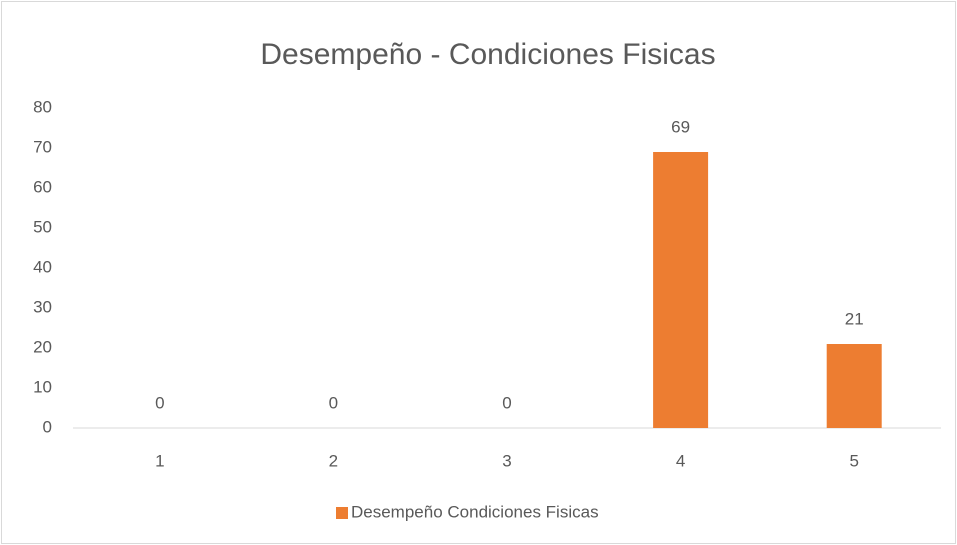  Describe the element at coordinates (42, 146) in the screenshot. I see `y-tick-label: 70` at that location.